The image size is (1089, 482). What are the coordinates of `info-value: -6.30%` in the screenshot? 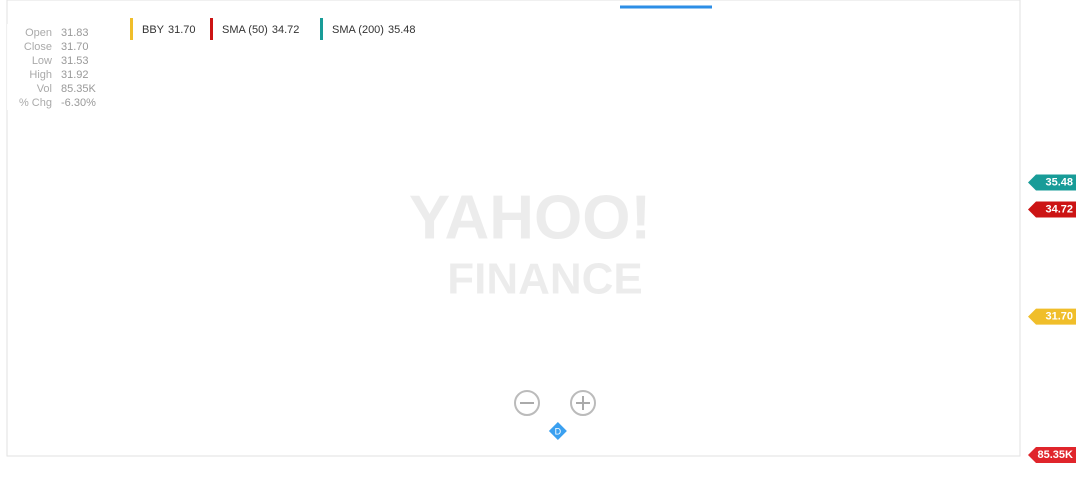 It's located at (78, 103).